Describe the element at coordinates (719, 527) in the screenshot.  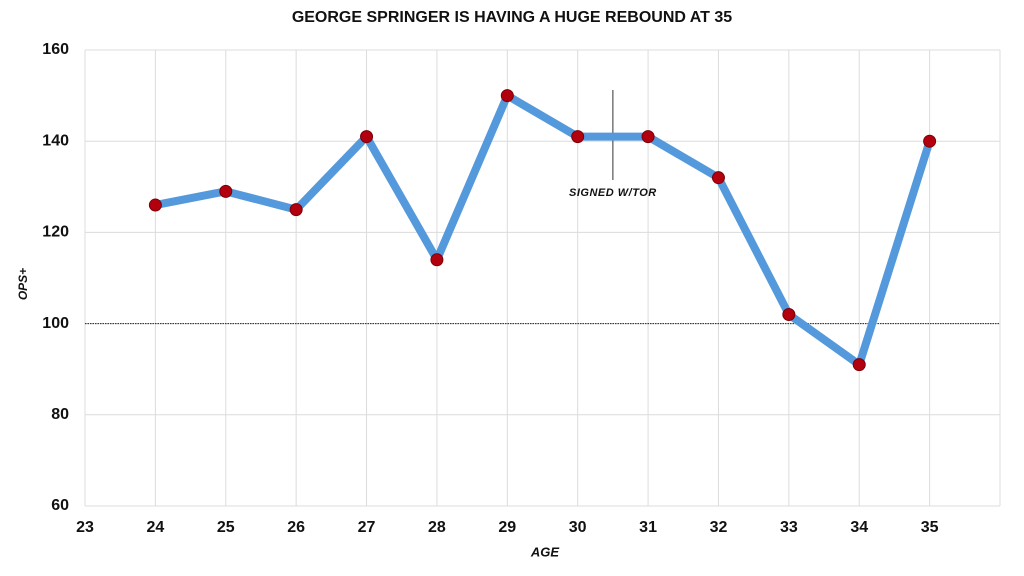
I see `x-tick-label: 32` at that location.